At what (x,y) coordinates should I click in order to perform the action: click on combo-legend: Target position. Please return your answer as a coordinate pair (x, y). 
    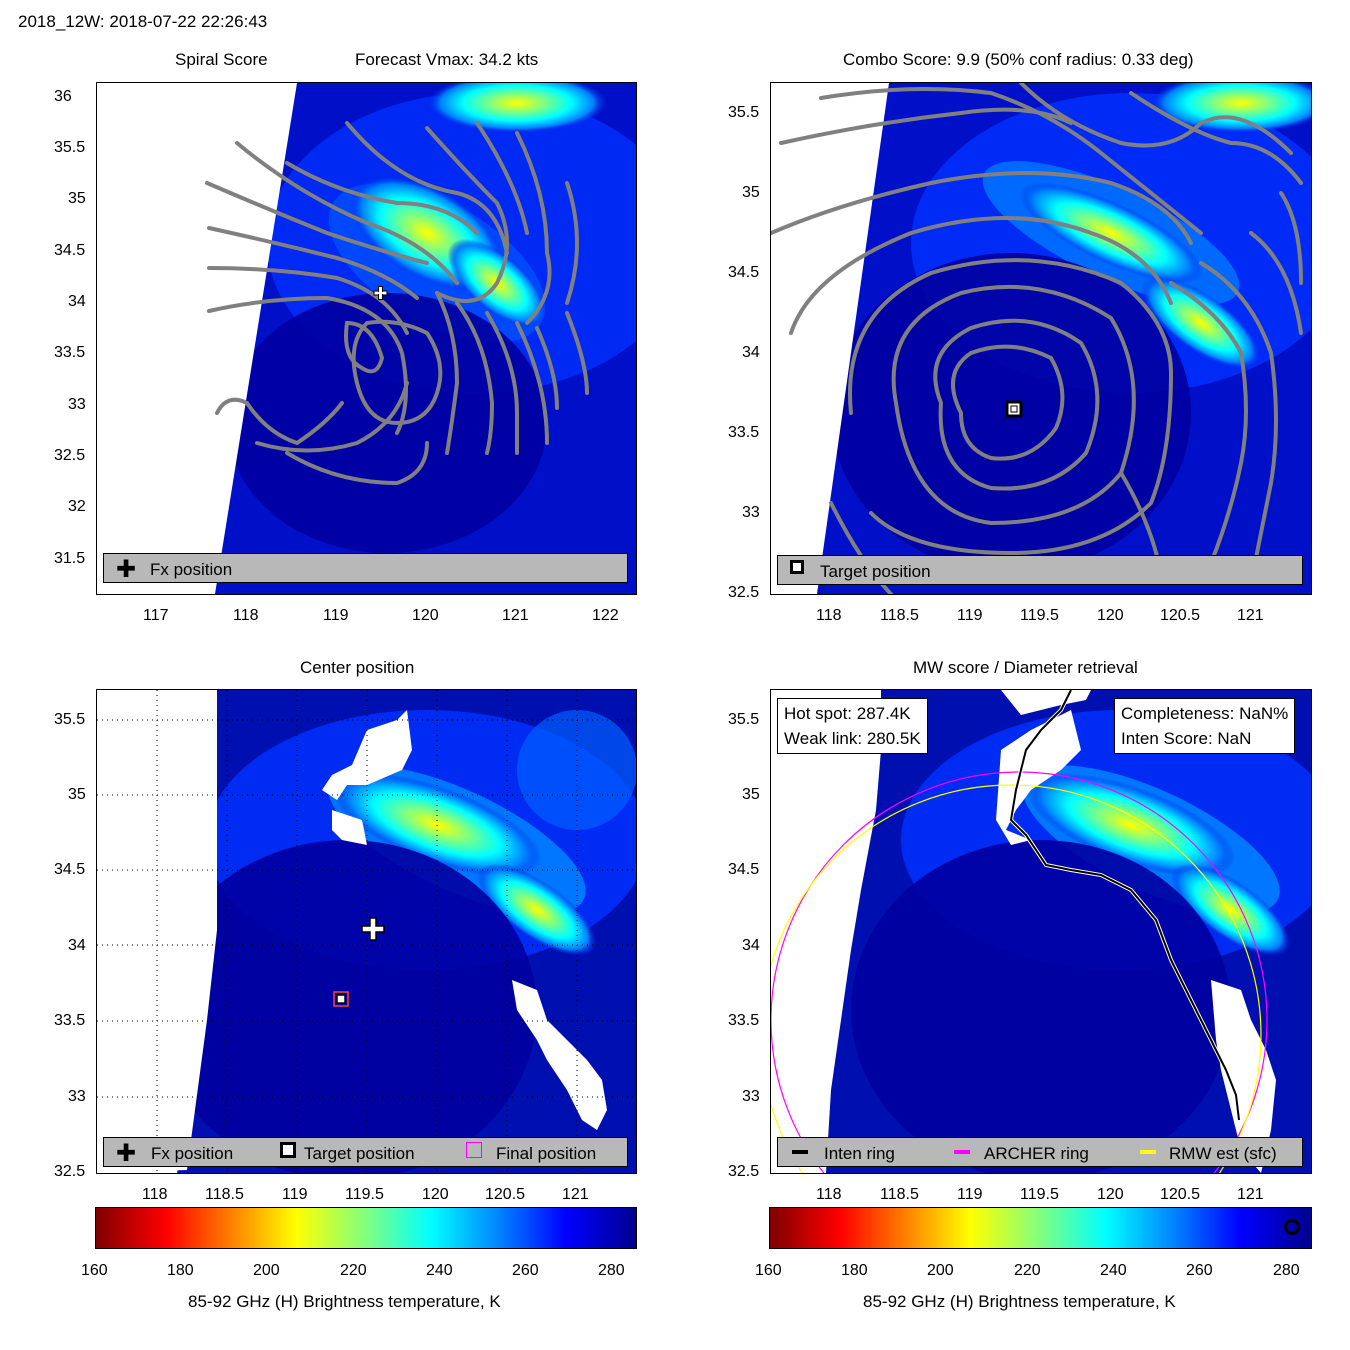
    Looking at the image, I should click on (1040, 570).